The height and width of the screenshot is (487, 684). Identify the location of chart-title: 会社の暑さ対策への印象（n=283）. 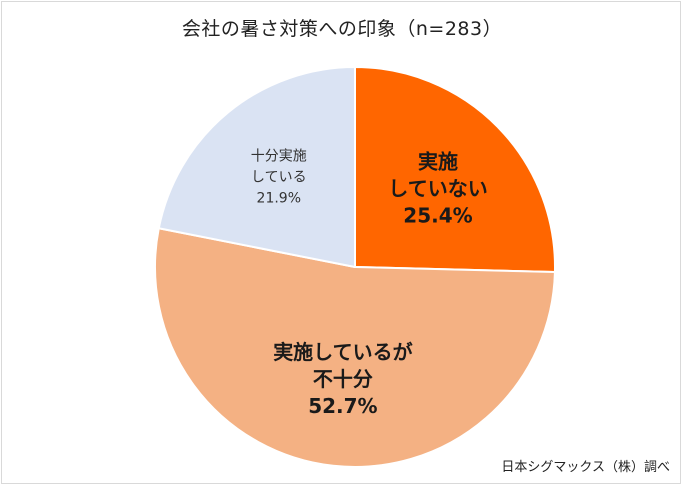
(342, 29).